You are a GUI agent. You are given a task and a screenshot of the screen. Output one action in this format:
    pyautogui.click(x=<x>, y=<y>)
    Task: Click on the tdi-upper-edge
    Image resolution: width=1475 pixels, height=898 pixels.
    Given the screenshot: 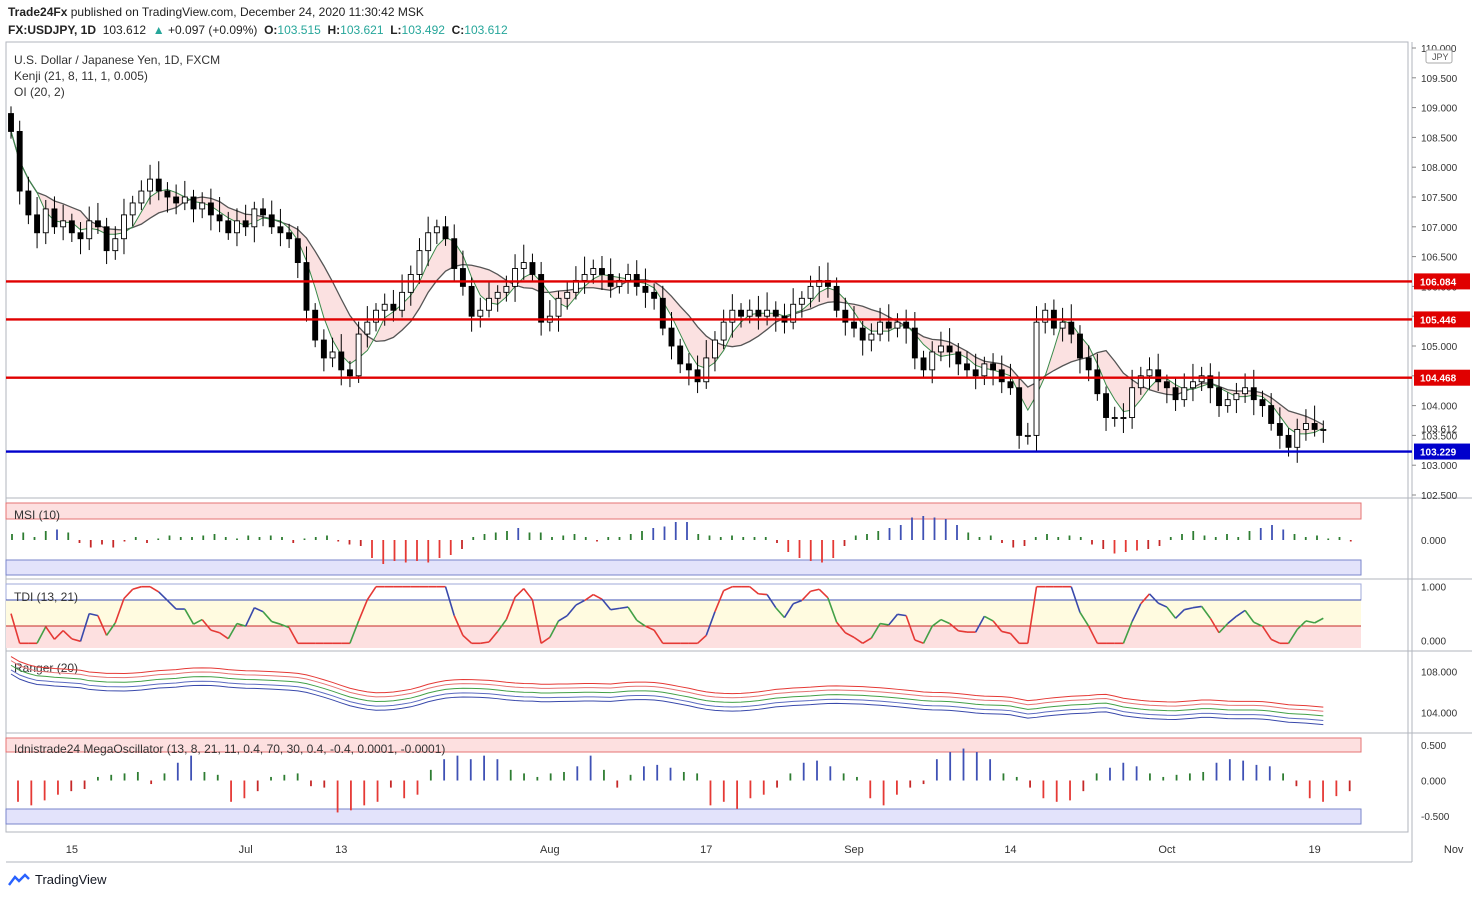 What is the action you would take?
    pyautogui.click(x=683, y=592)
    